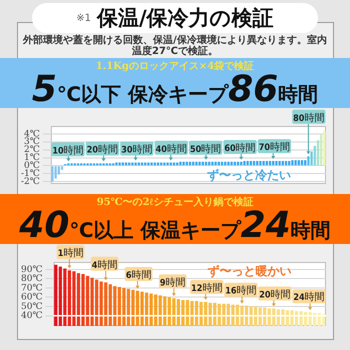  Describe the element at coordinates (84, 18) in the screenshot. I see `text: ※1` at that location.